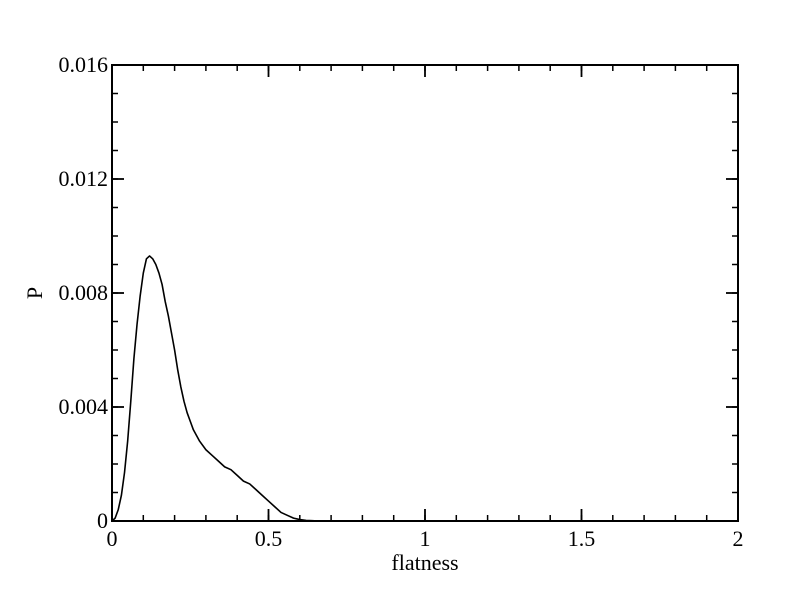 Image resolution: width=792 pixels, height=612 pixels. I want to click on x-tick-label: 0, so click(112, 538).